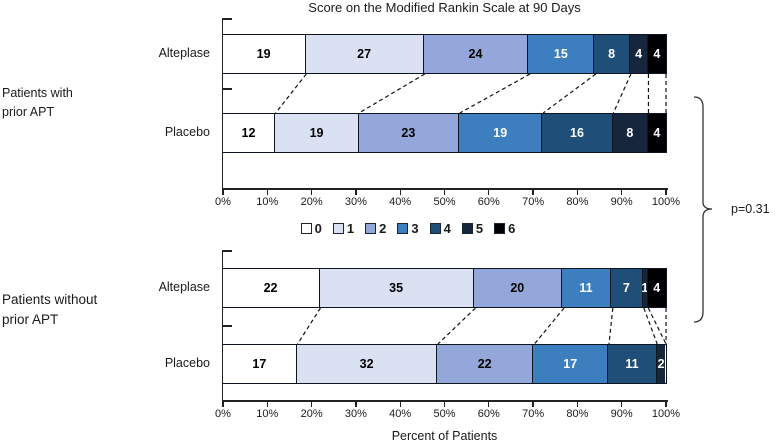 Image resolution: width=778 pixels, height=448 pixels. I want to click on bar-segment: 20, so click(516, 288).